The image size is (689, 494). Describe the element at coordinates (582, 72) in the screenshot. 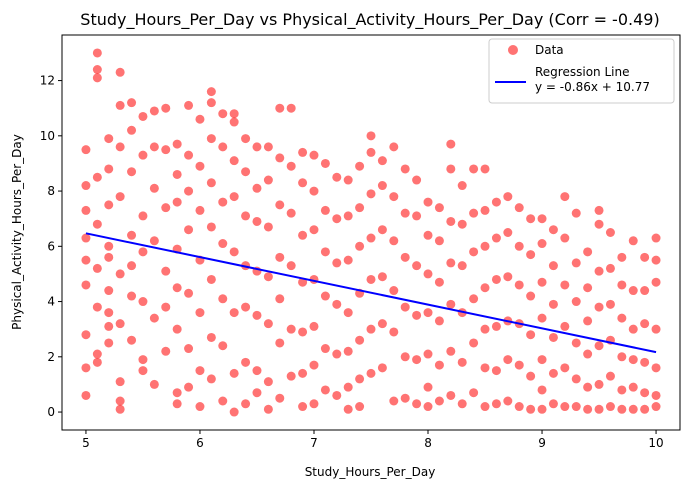

I see `legend-label-regression: Regression Line` at that location.